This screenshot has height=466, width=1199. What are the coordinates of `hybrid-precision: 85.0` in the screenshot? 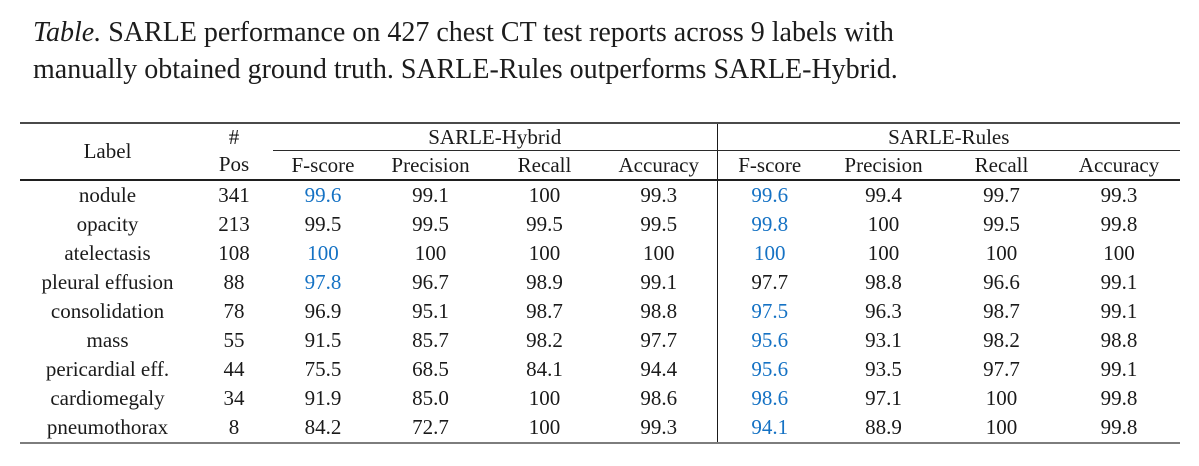 It's located at (430, 398).